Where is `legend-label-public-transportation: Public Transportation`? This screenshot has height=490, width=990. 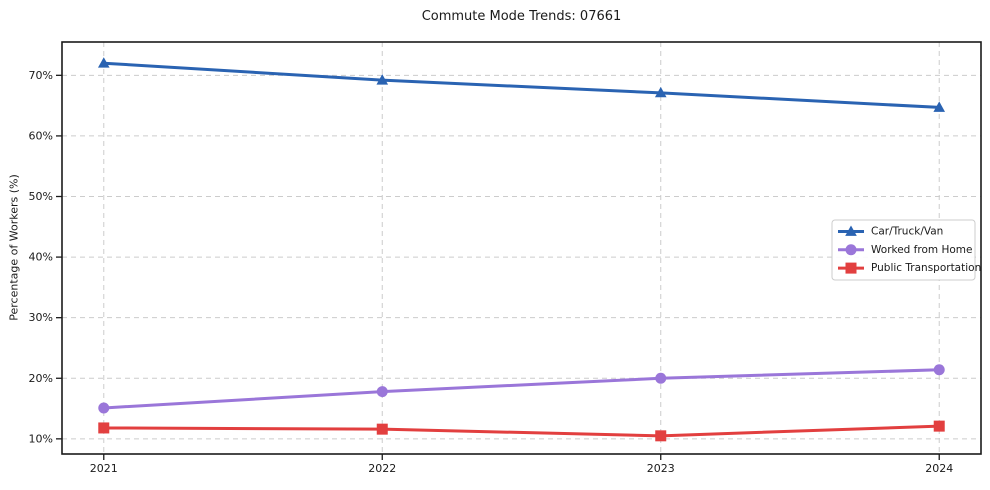
legend-label-public-transportation: Public Transportation is located at coordinates (926, 268).